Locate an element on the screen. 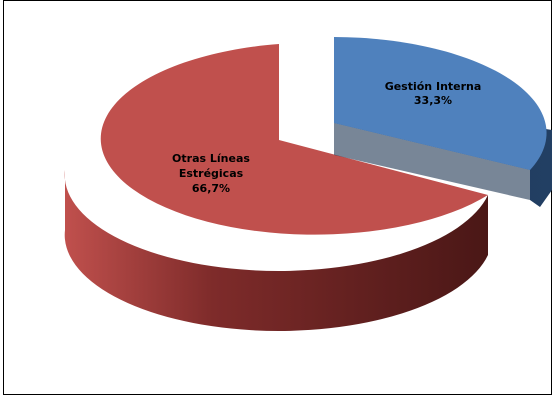  slice-top-gestion-interna is located at coordinates (440, 103).